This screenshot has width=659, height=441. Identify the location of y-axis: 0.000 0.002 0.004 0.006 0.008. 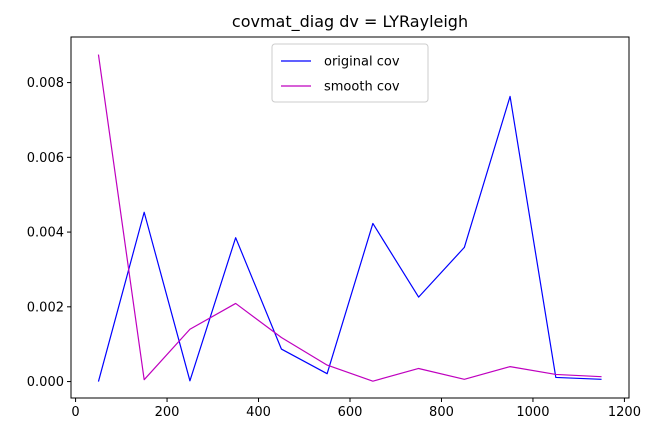
(49, 233).